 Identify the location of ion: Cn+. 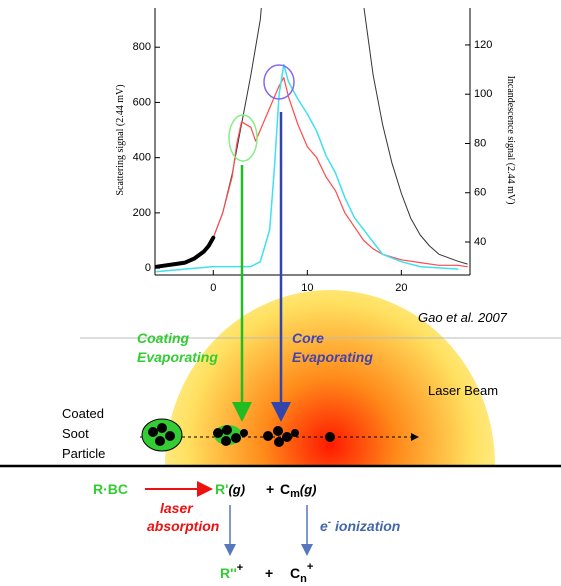
(301, 573).